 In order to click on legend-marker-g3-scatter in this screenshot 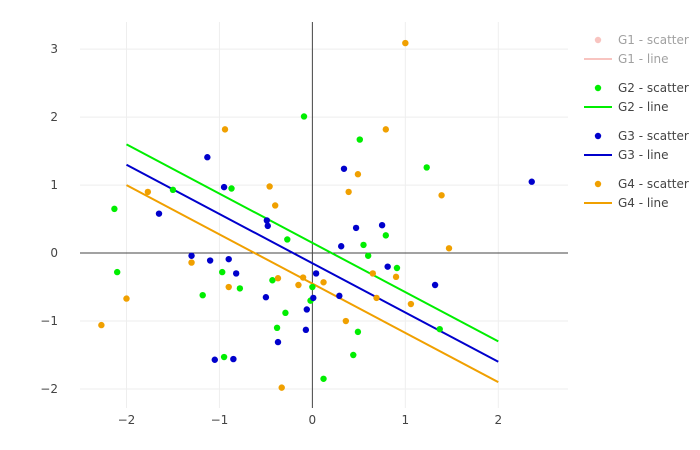, I will do `click(598, 136)`.